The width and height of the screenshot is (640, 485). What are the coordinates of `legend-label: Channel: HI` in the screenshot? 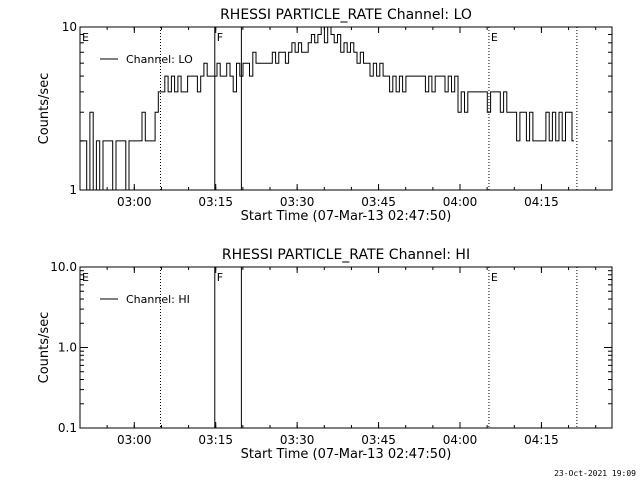 It's located at (158, 299).